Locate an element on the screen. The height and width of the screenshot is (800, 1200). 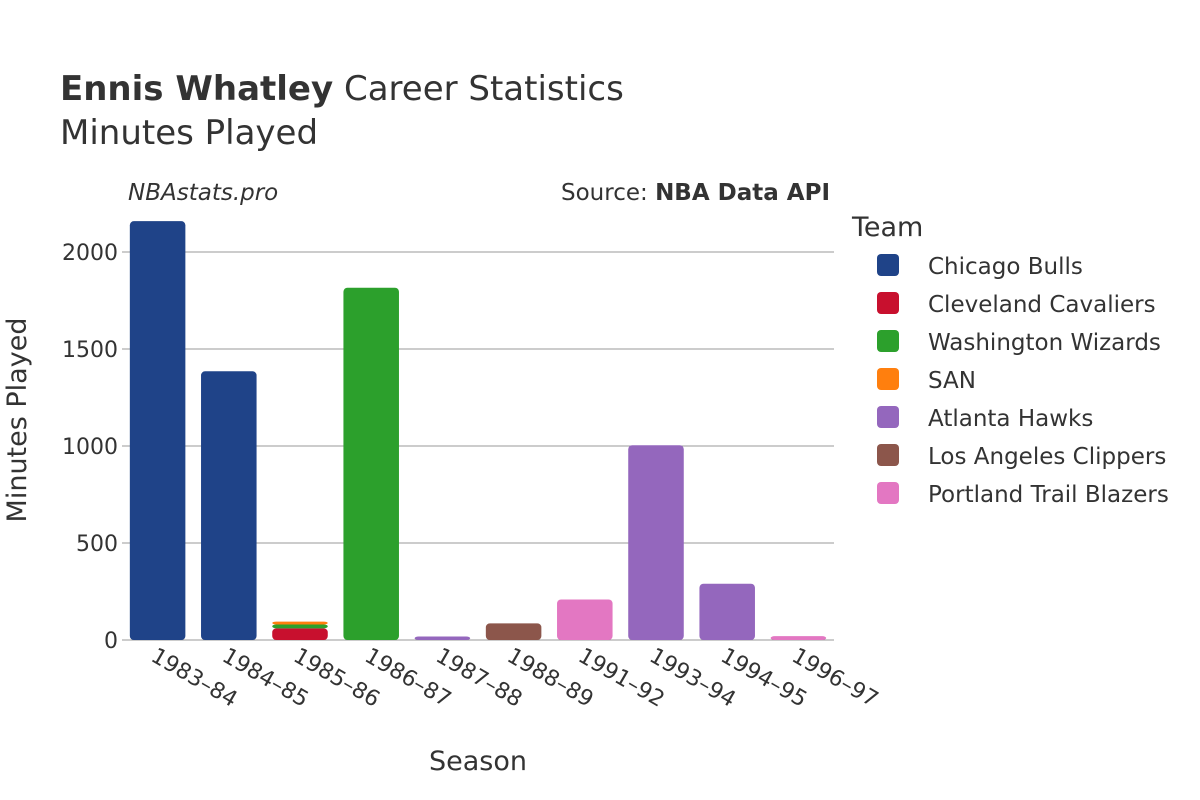
chart-title-player: Ennis Whatley is located at coordinates (196, 89).